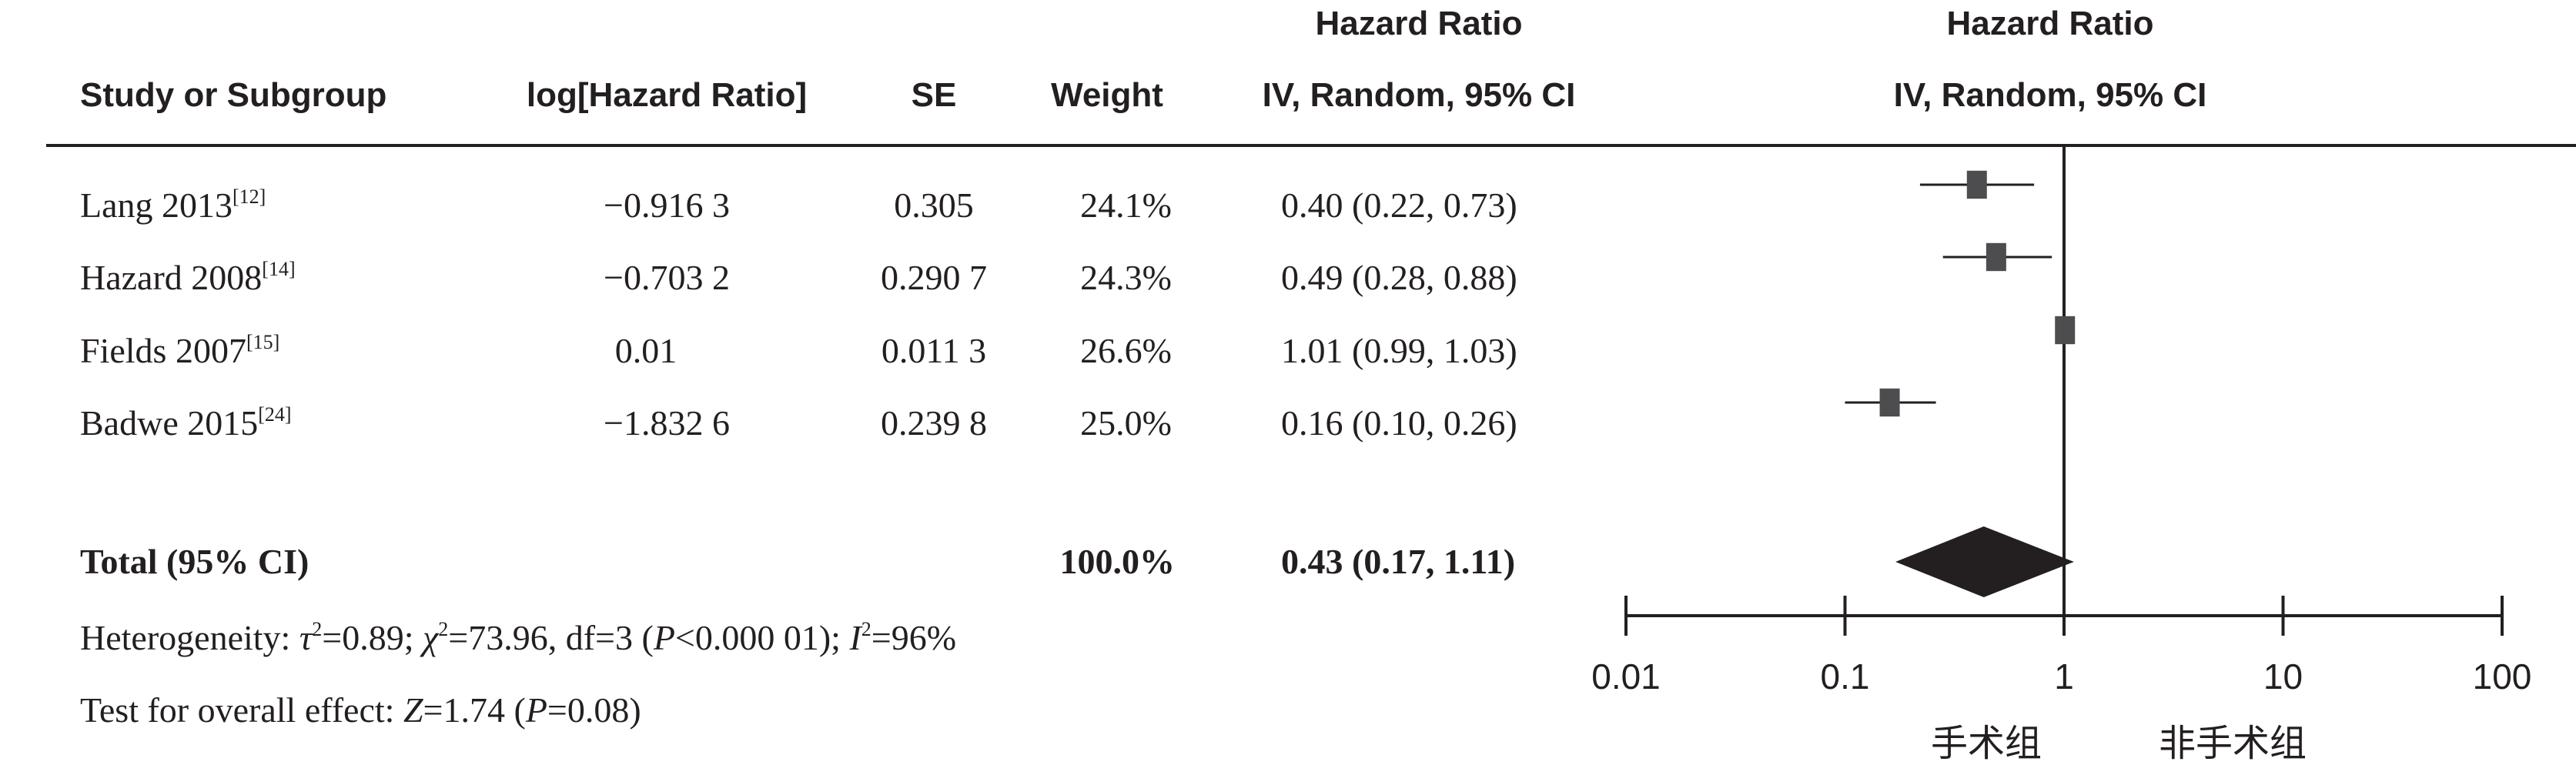 The image size is (2576, 765). Describe the element at coordinates (173, 205) in the screenshot. I see `study-name: Lang 2013[12]` at that location.